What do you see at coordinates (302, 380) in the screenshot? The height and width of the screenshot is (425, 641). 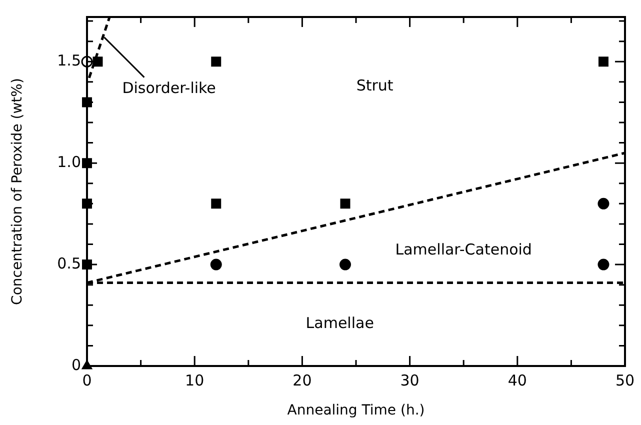 I see `x-tick-label: 20` at bounding box center [302, 380].